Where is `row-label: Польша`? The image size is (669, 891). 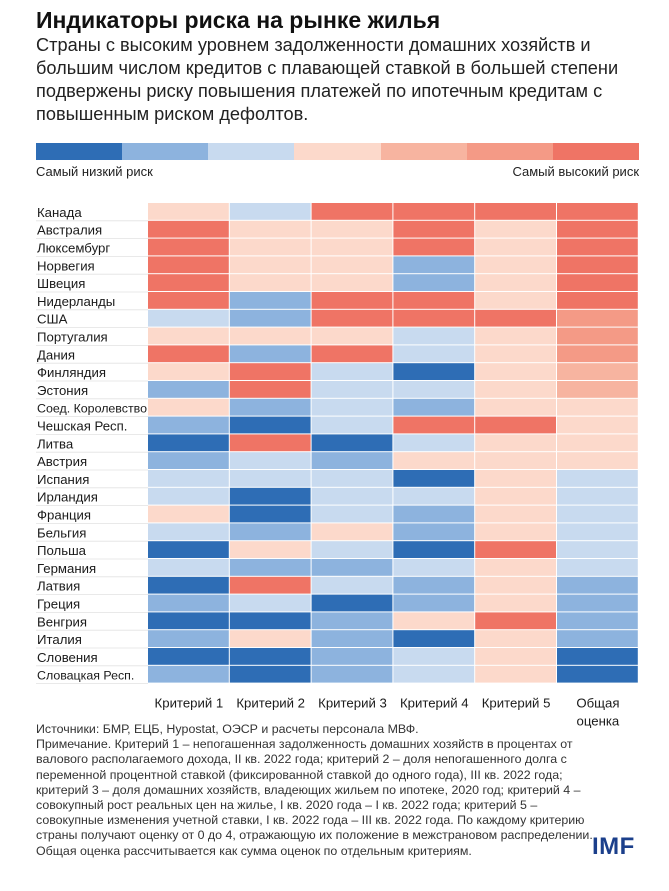 row-label: Польша is located at coordinates (62, 550).